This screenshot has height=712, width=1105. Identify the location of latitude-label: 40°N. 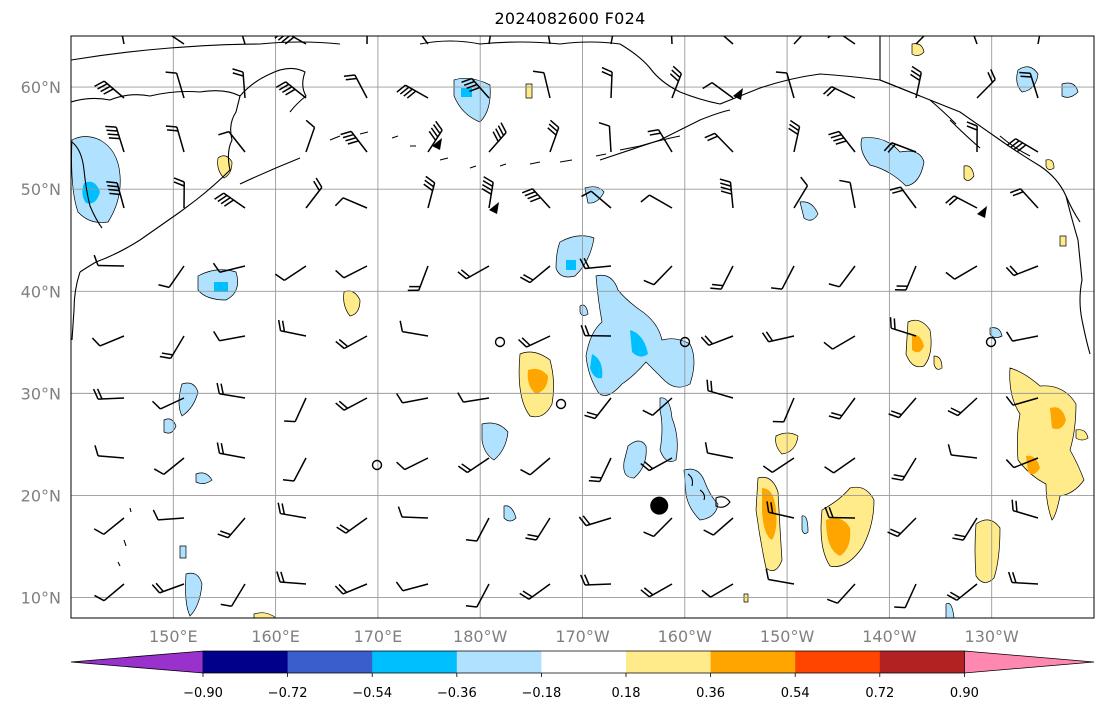
(41, 291).